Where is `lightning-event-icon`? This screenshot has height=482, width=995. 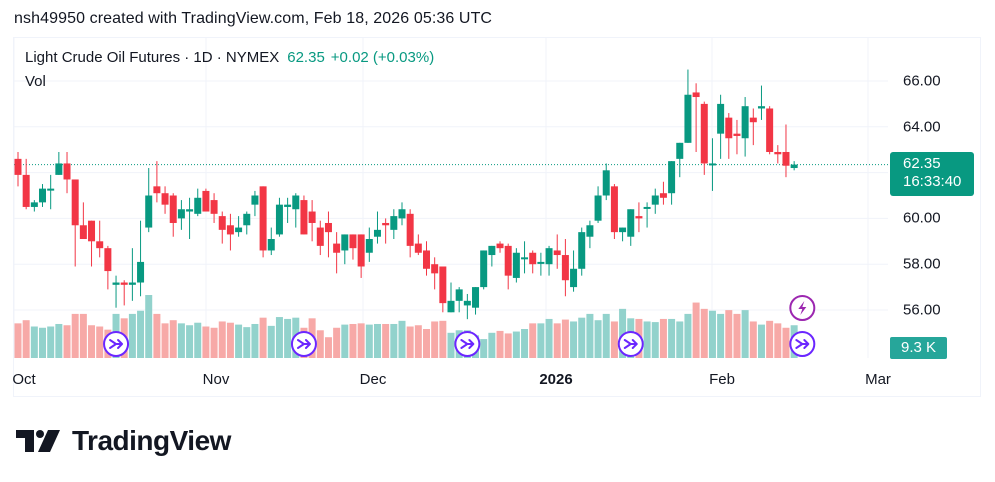
lightning-event-icon is located at coordinates (802, 308).